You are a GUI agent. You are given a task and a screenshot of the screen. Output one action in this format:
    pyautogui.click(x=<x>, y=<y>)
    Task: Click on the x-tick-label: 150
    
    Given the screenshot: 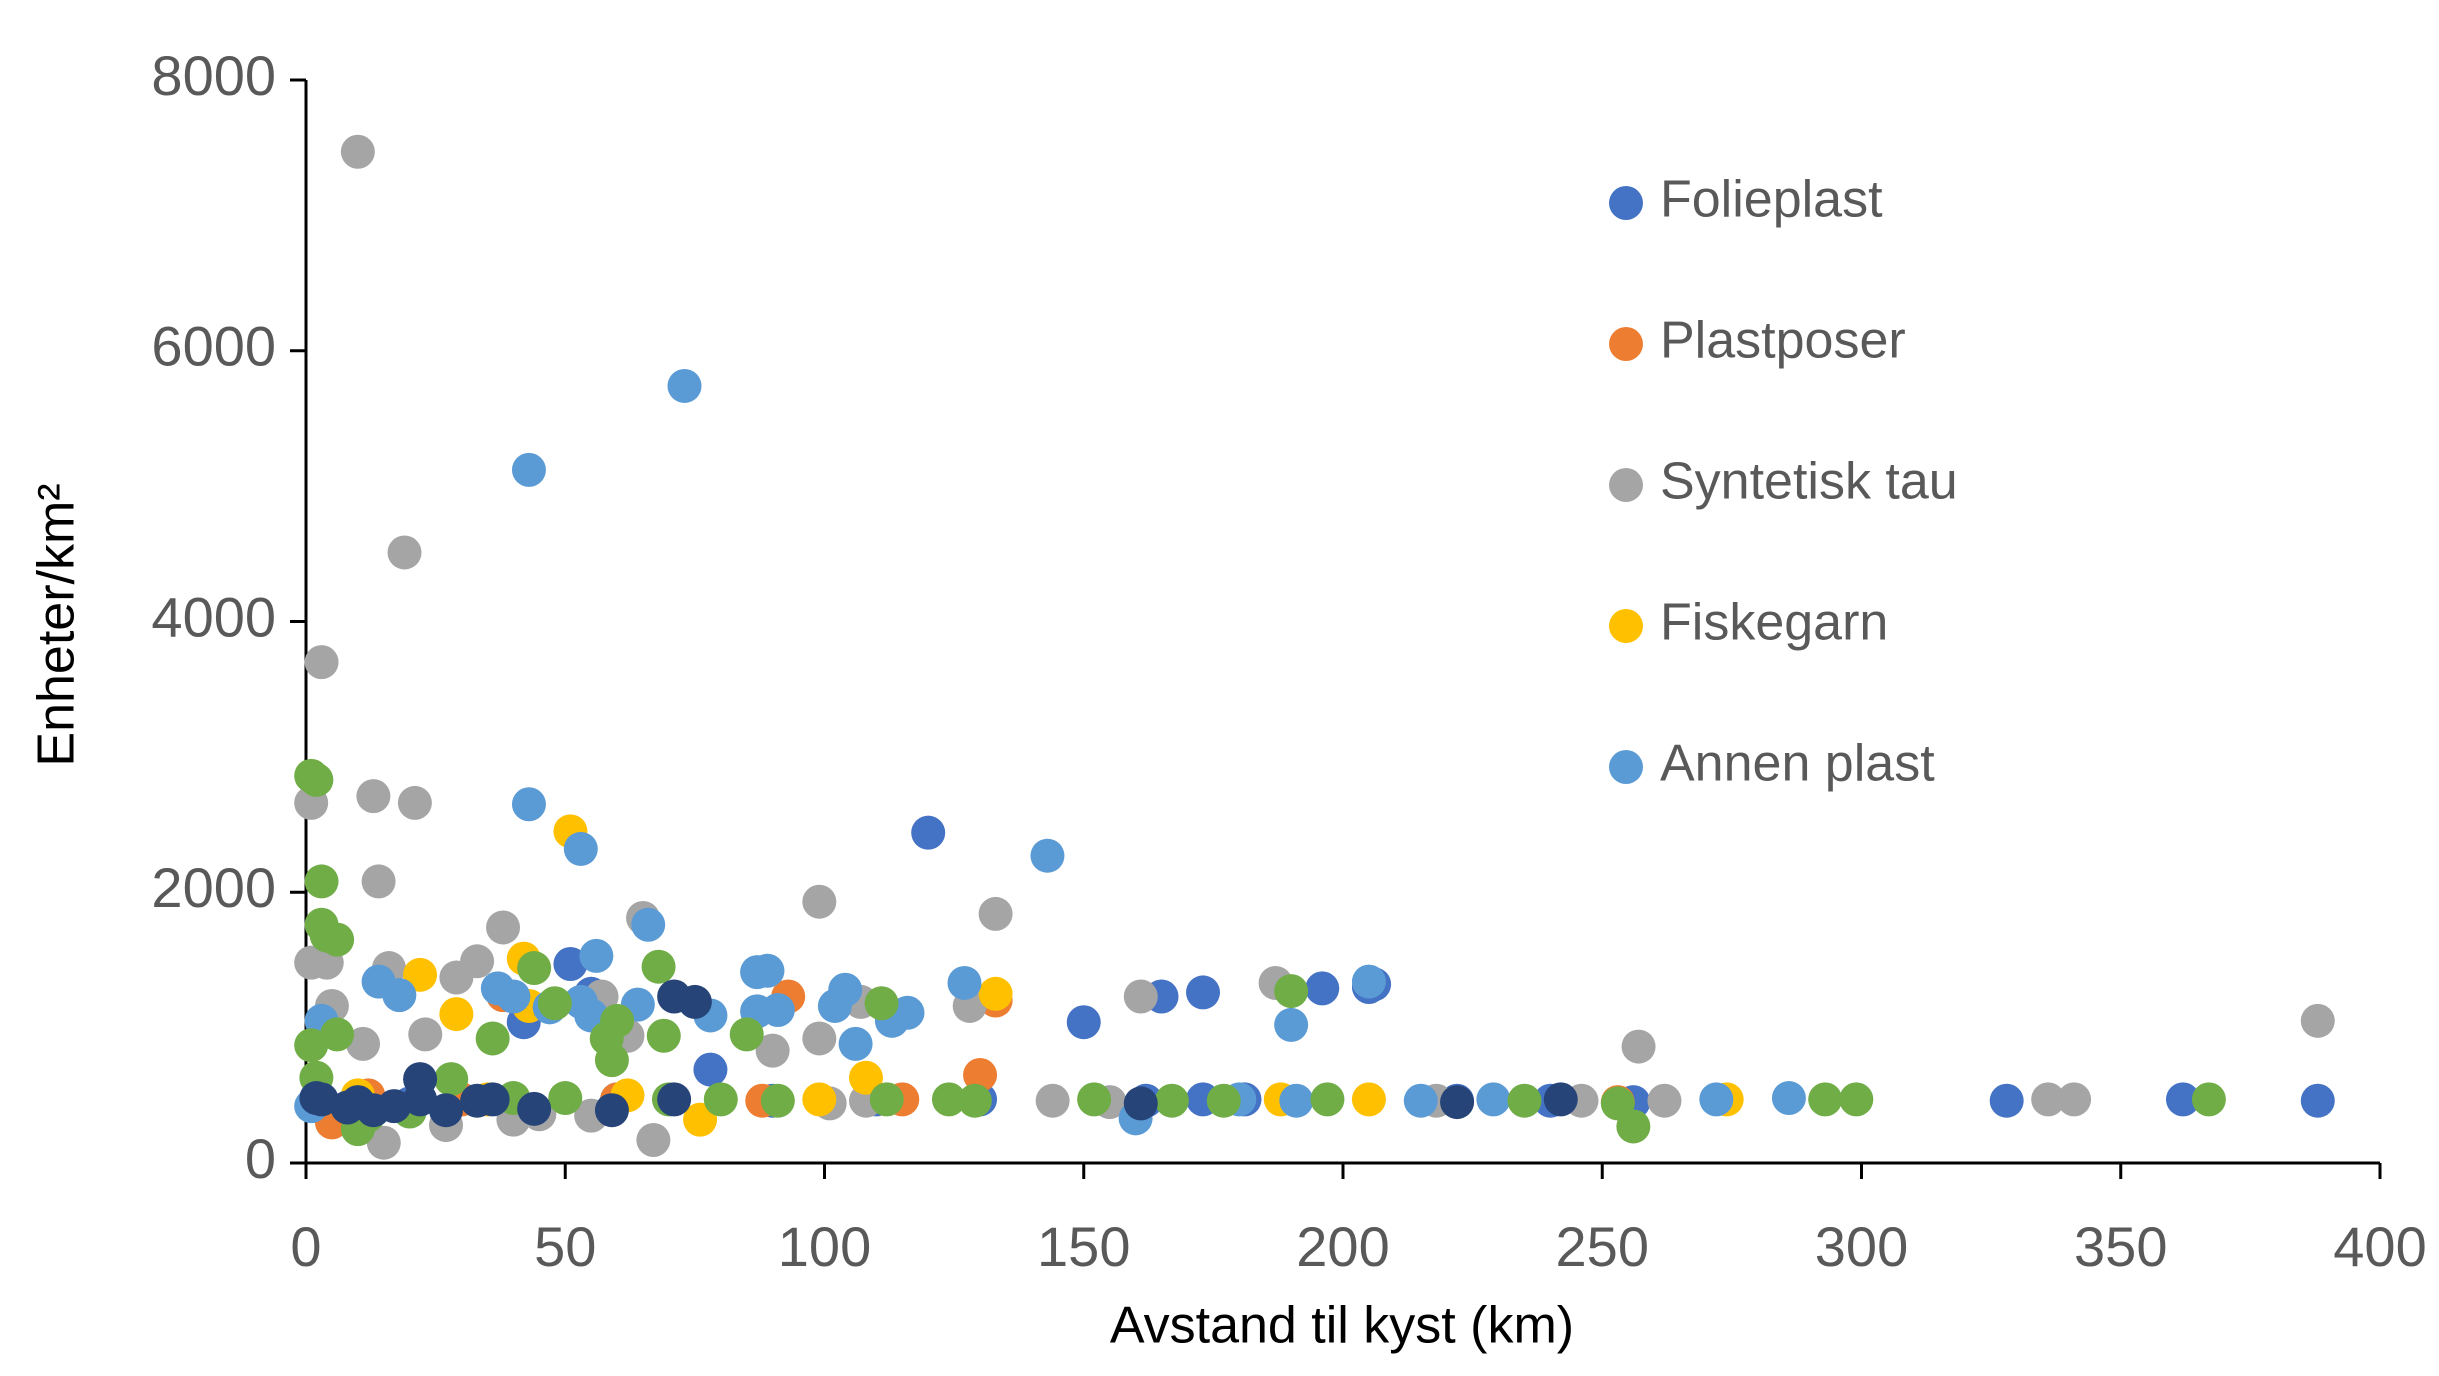 What is the action you would take?
    pyautogui.click(x=1083, y=1246)
    